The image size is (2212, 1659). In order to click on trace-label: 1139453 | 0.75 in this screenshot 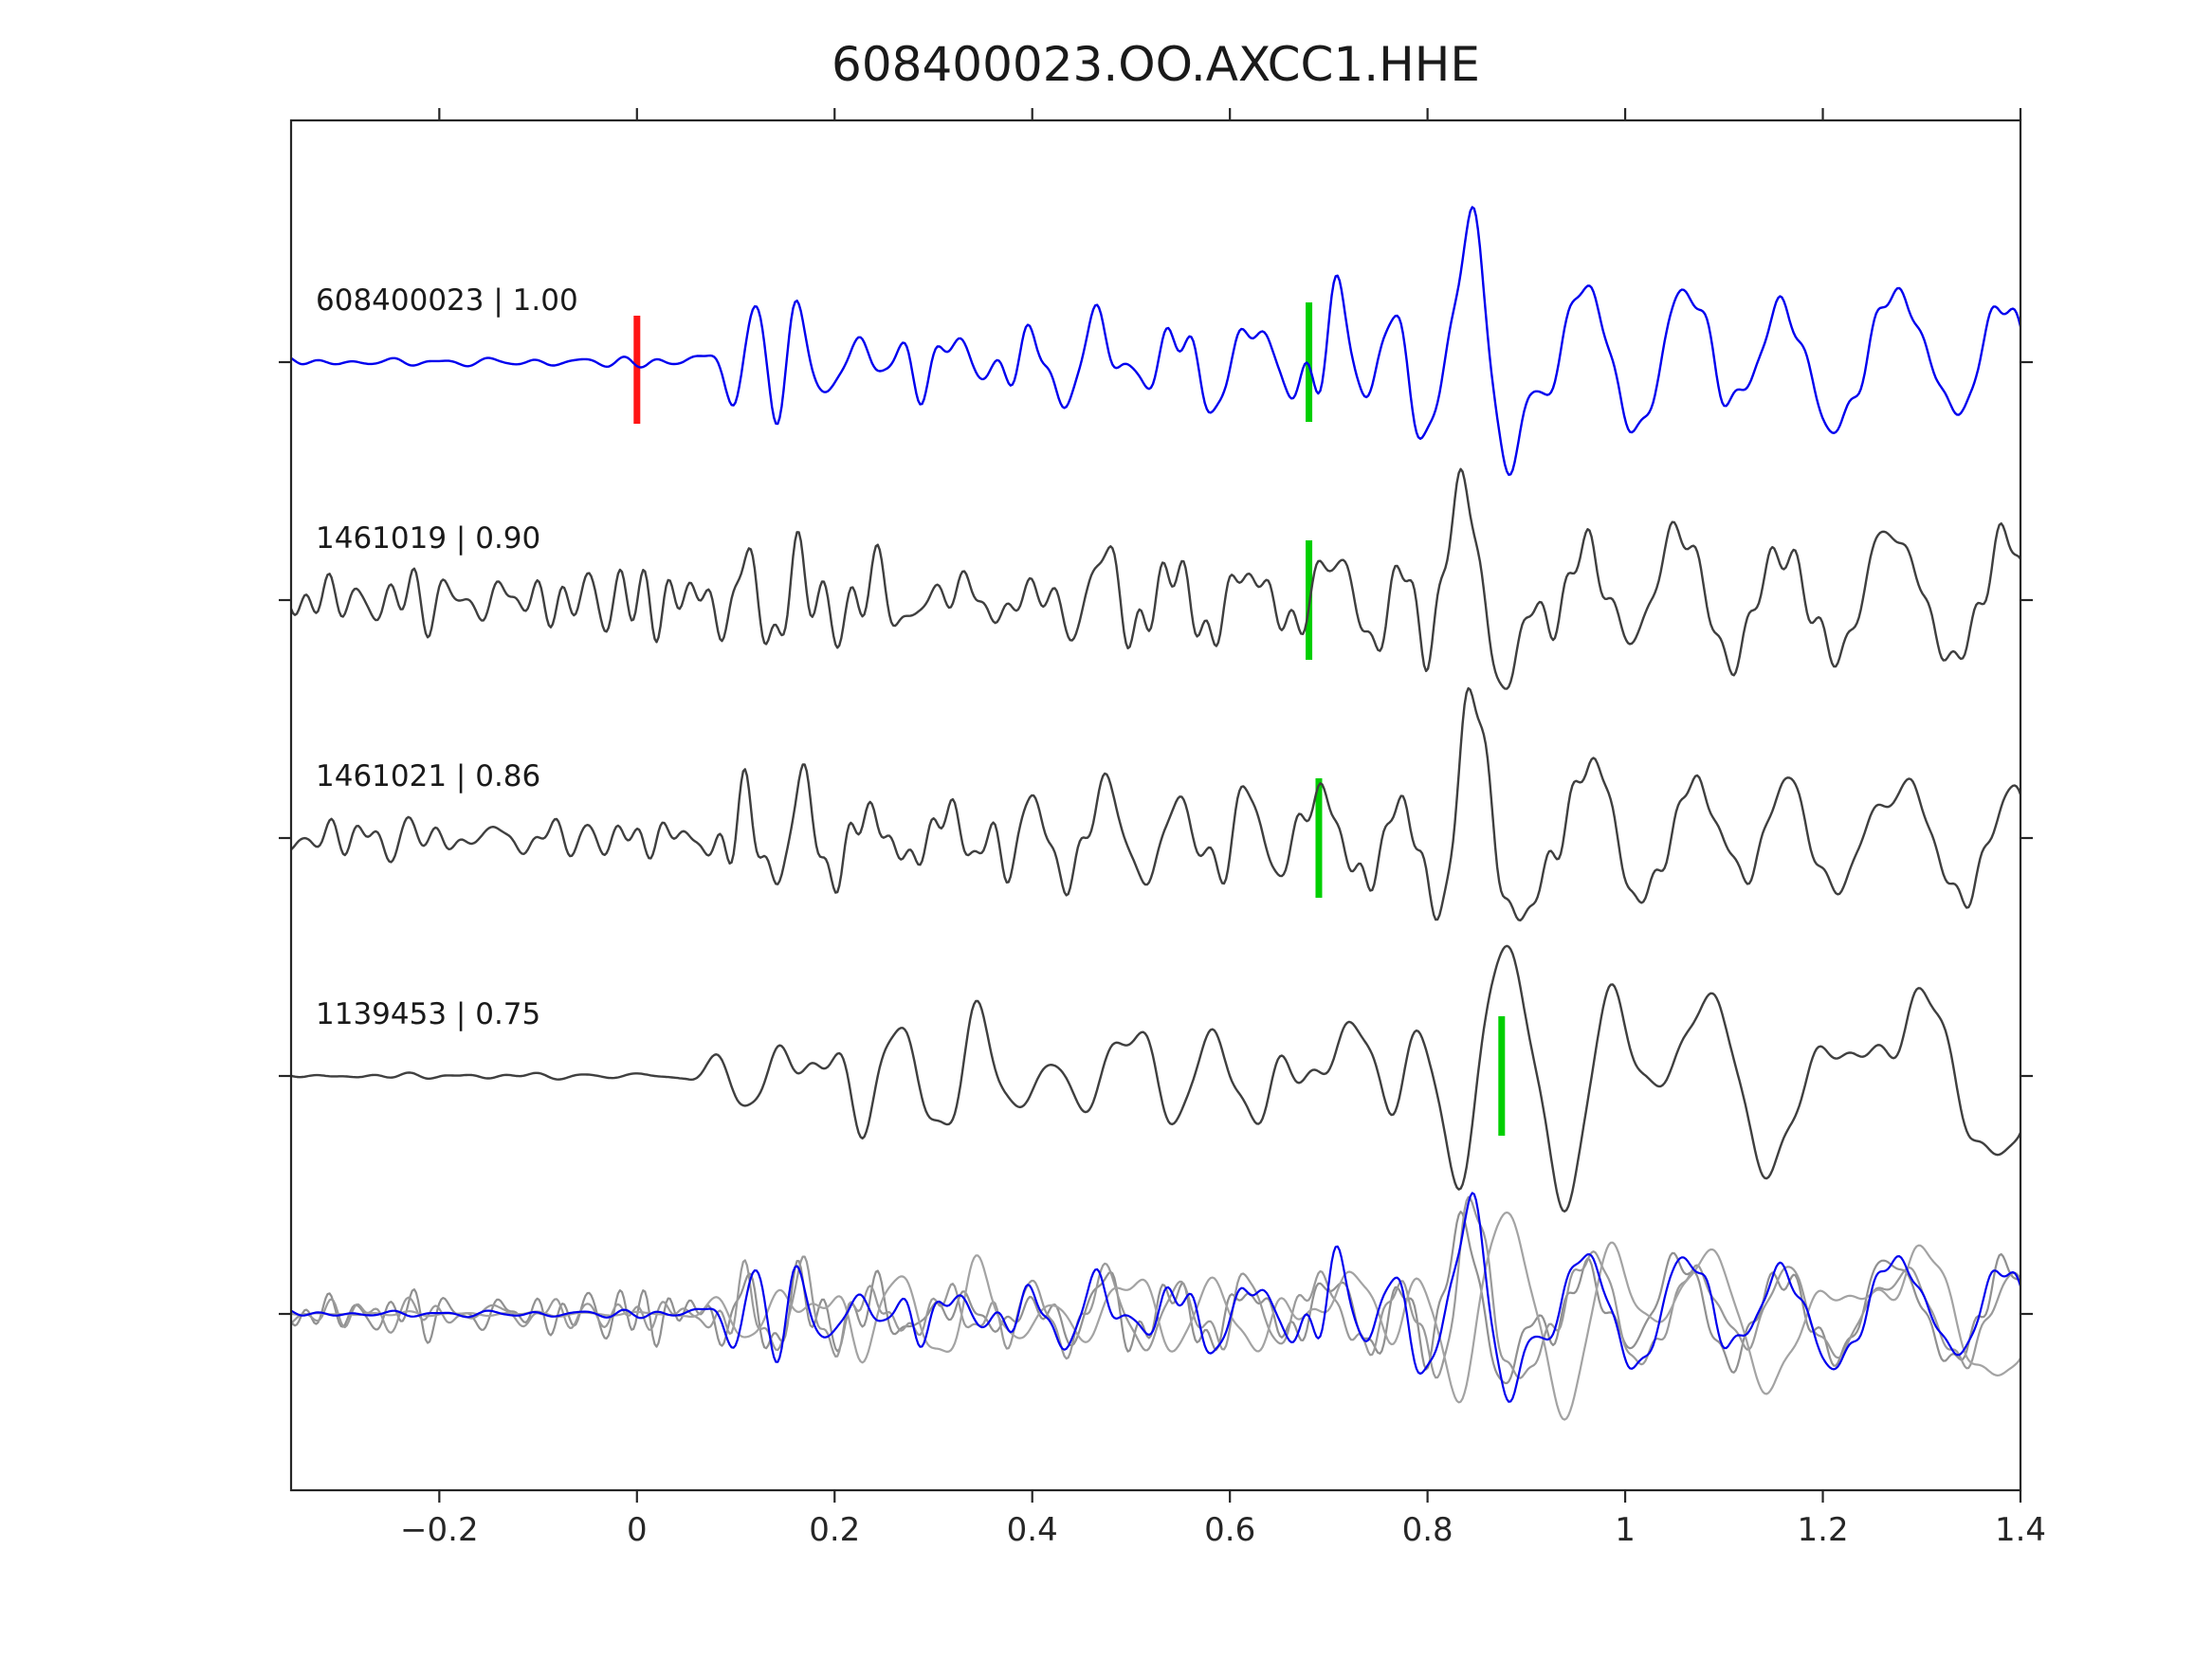, I will do `click(428, 1014)`.